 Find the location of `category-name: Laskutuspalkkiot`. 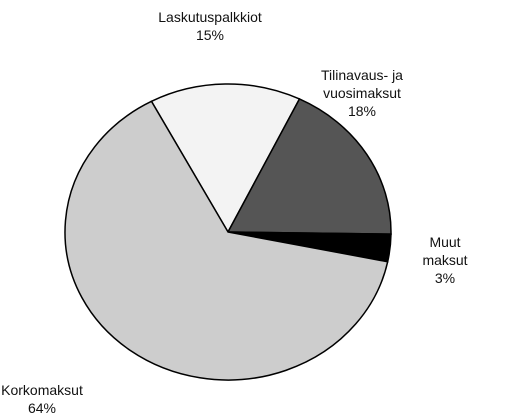

category-name: Laskutuspalkkiot is located at coordinates (210, 17).